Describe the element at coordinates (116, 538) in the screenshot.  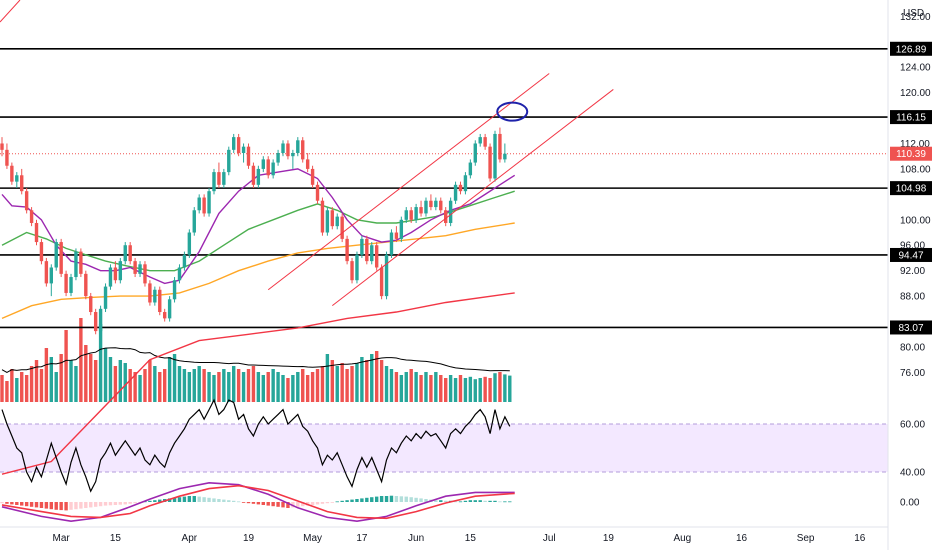
I see `time-tick-label: 15` at that location.